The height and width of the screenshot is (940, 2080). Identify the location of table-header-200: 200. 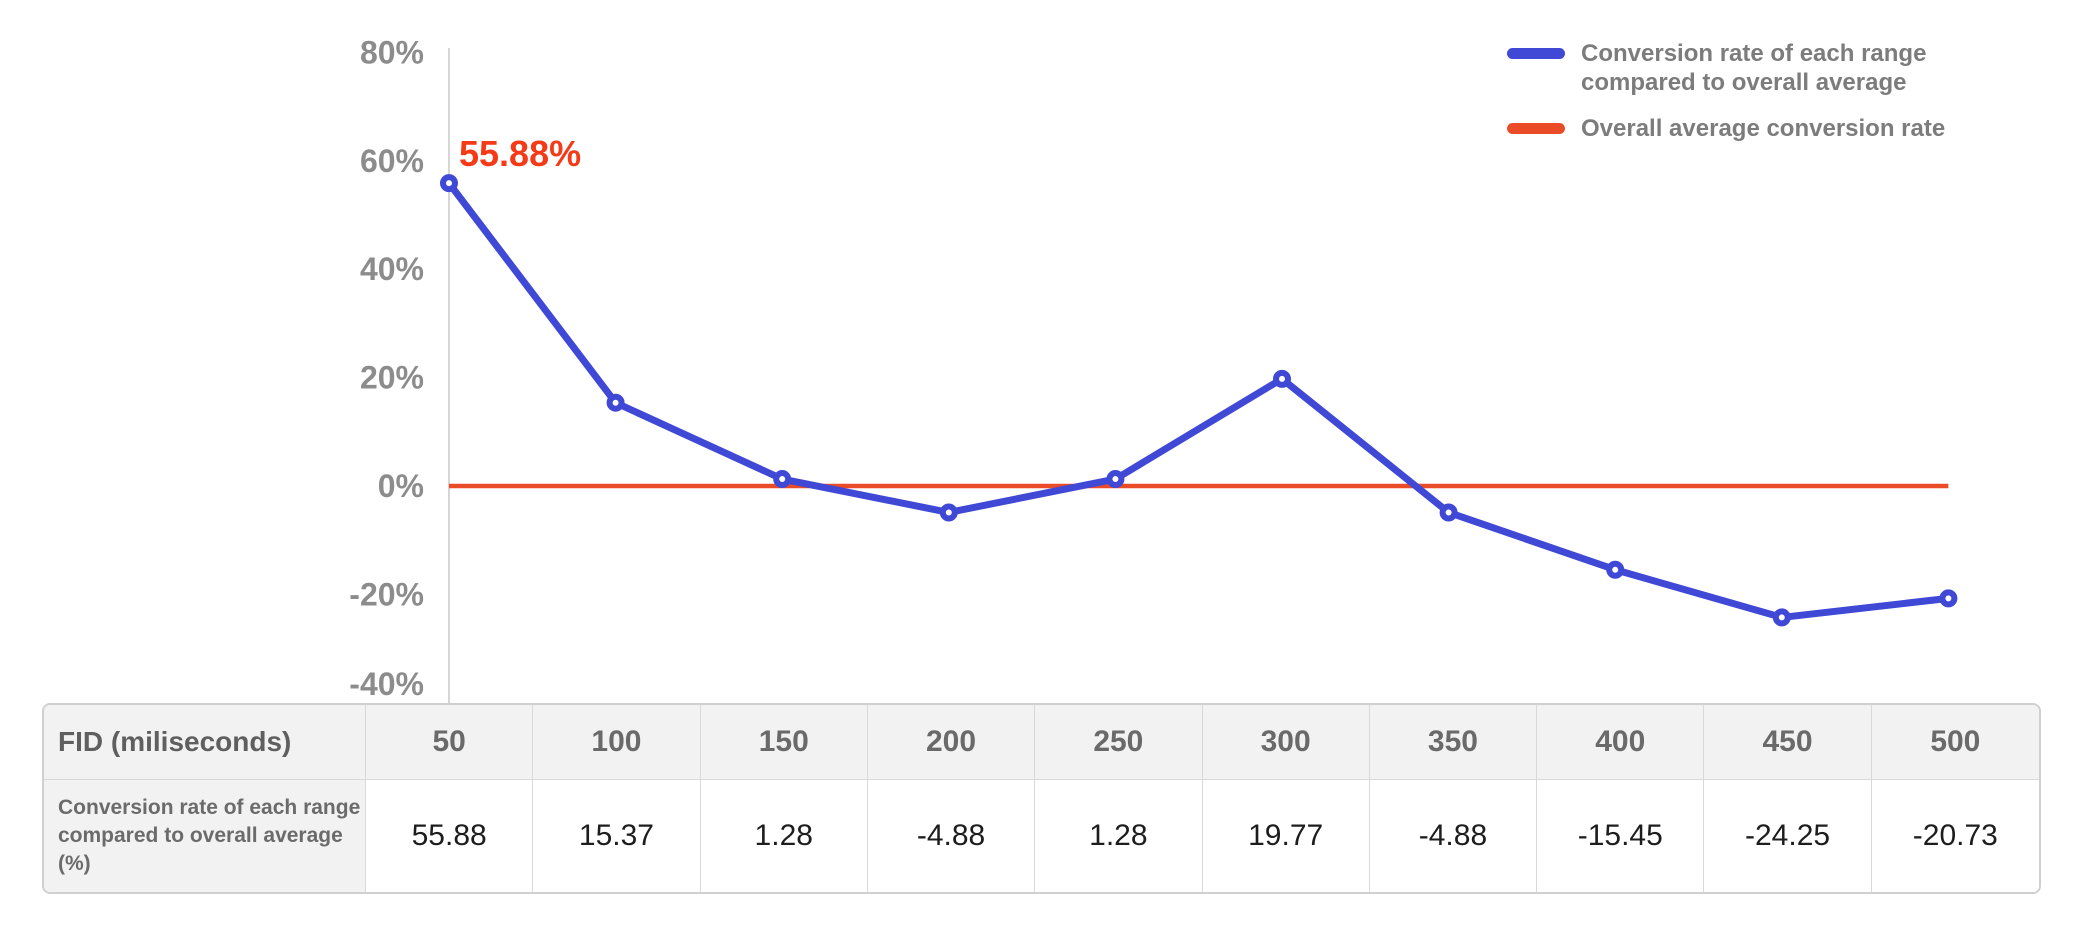
(951, 742).